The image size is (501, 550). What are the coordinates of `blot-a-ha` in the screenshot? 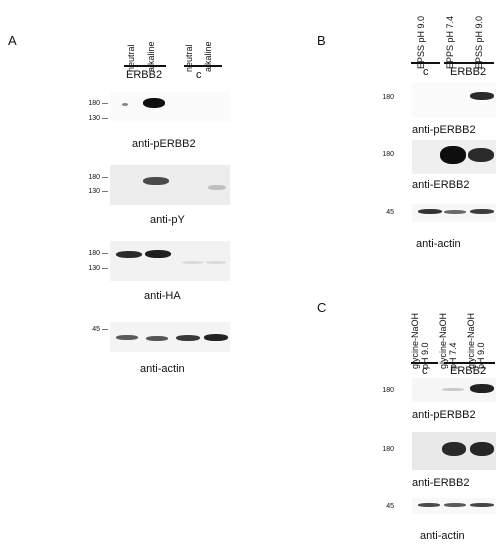 It's located at (170, 261).